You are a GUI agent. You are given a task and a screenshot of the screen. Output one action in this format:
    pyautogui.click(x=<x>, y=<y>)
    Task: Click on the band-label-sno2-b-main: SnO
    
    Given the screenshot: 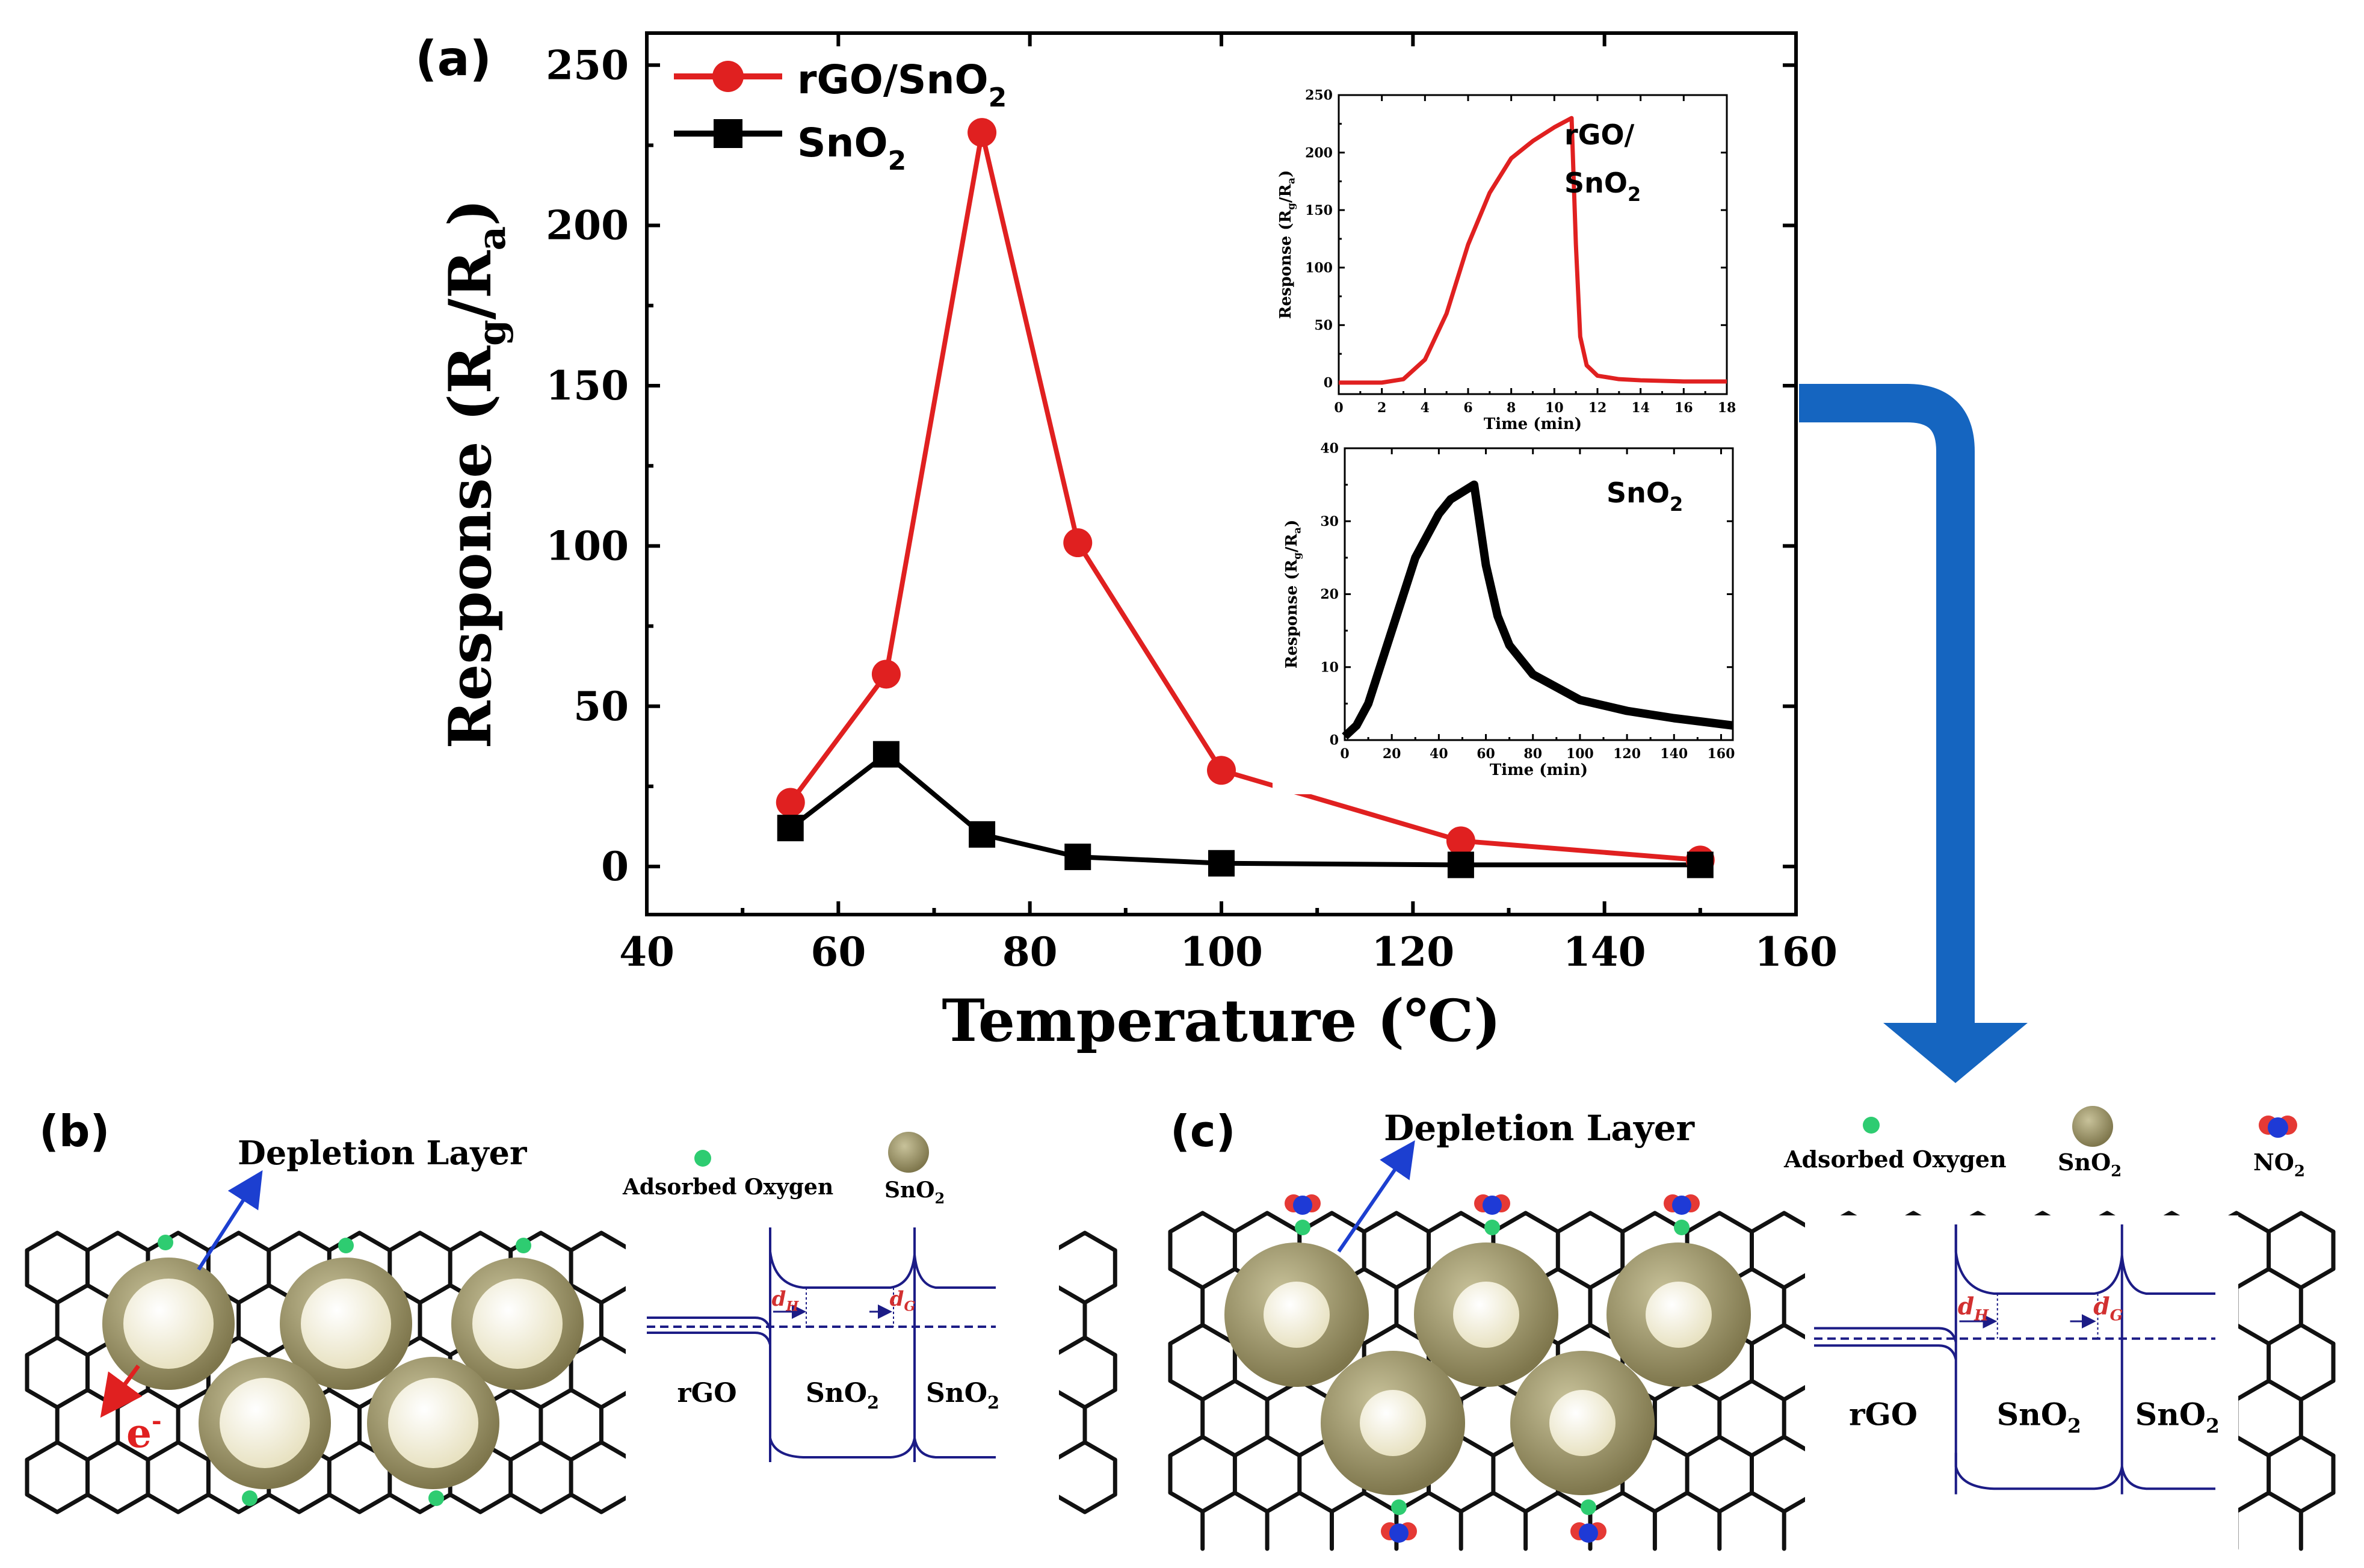 What is the action you would take?
    pyautogui.click(x=2170, y=1415)
    